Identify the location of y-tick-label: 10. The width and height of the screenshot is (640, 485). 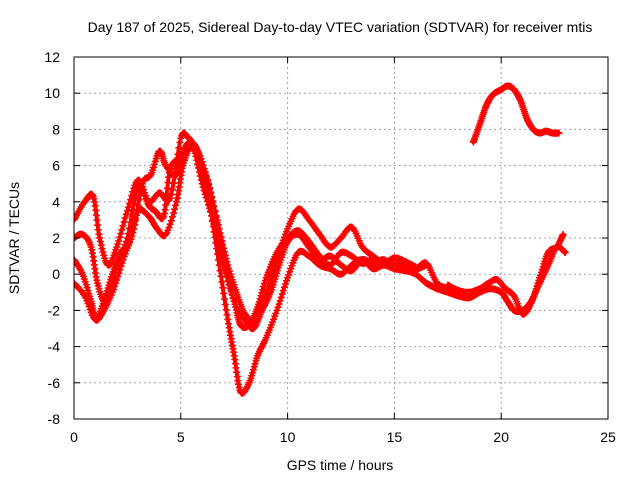
(52, 93).